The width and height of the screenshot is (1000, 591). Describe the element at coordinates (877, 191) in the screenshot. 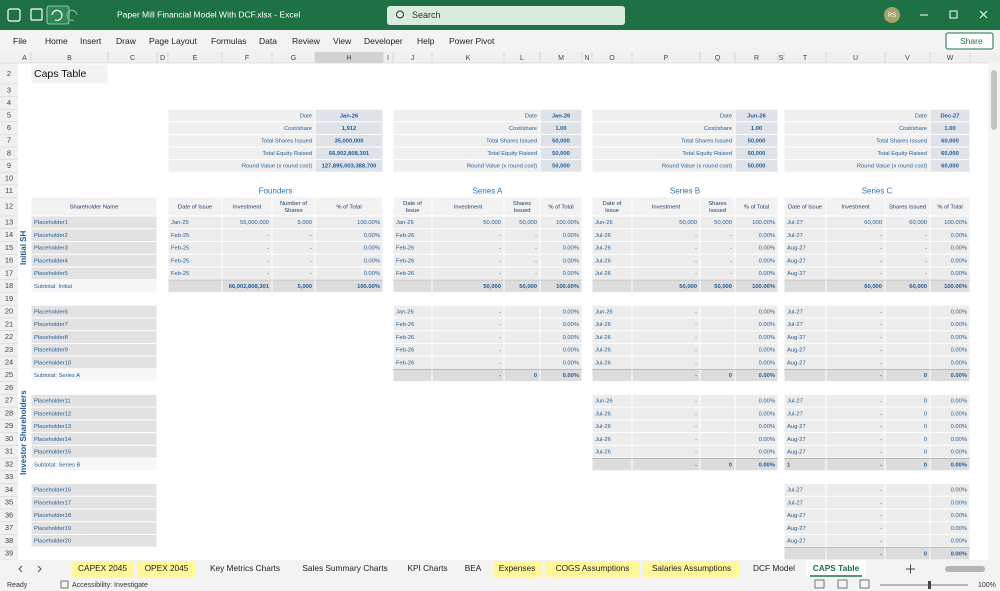

I see `round-title: Series C` at that location.